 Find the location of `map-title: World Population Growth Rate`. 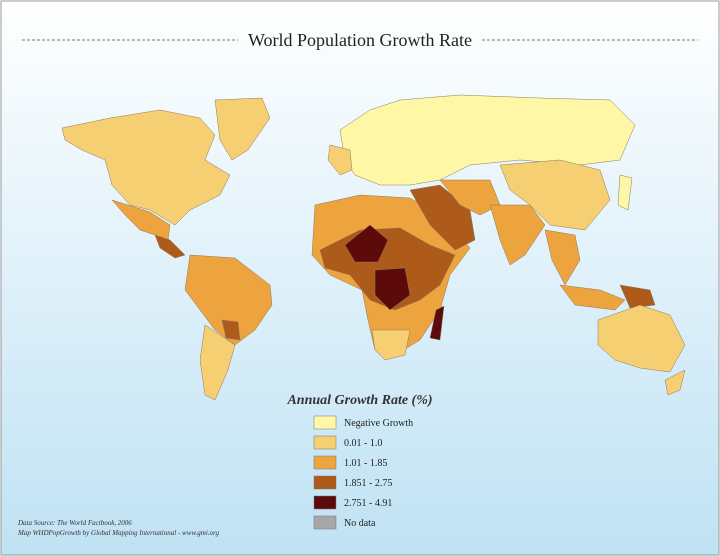

map-title: World Population Growth Rate is located at coordinates (360, 40).